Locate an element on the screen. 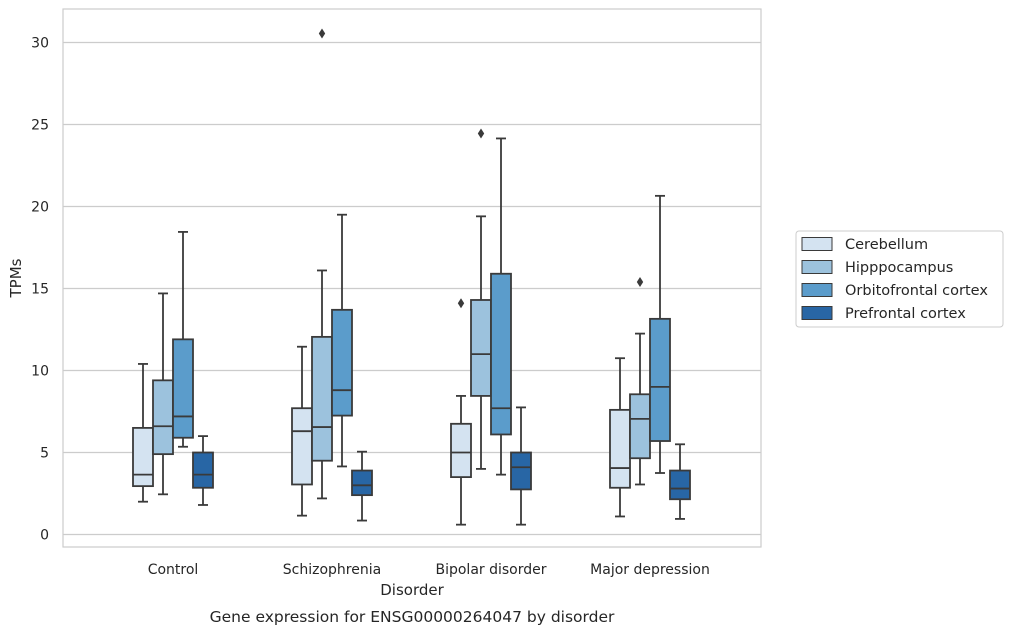  x-tick-label: Major depression is located at coordinates (650, 570).